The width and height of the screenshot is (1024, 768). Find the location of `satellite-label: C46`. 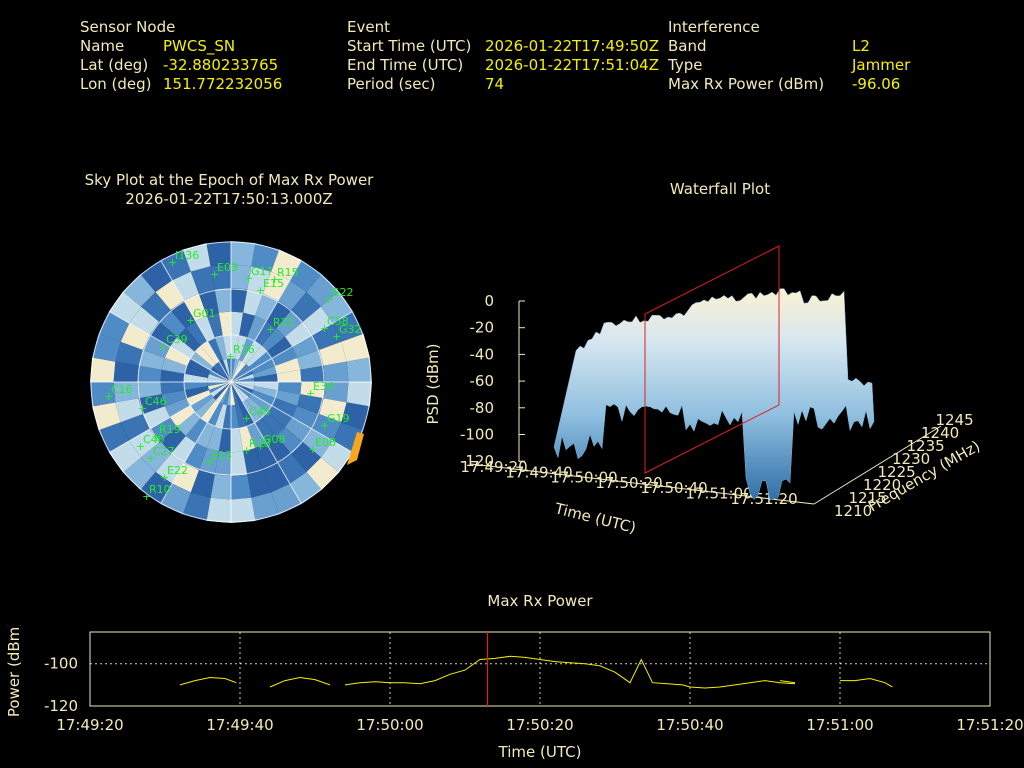

satellite-label: C46 is located at coordinates (156, 401).